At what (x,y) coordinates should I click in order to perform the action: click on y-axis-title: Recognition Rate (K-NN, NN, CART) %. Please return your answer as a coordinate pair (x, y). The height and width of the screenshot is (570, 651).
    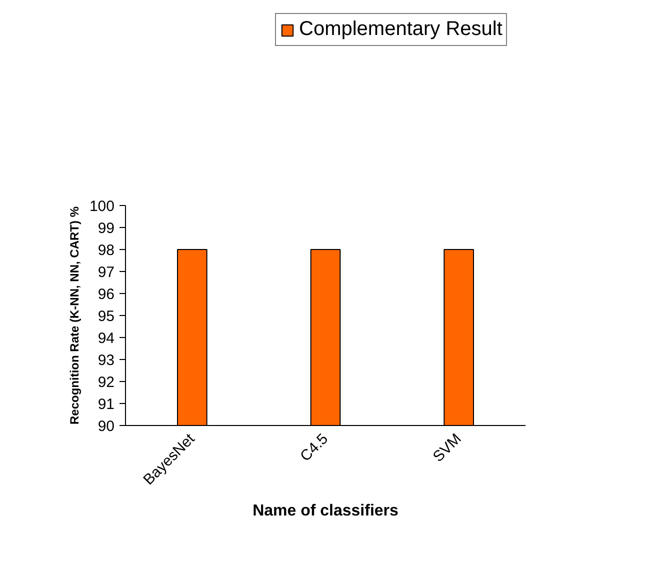
    Looking at the image, I should click on (74, 315).